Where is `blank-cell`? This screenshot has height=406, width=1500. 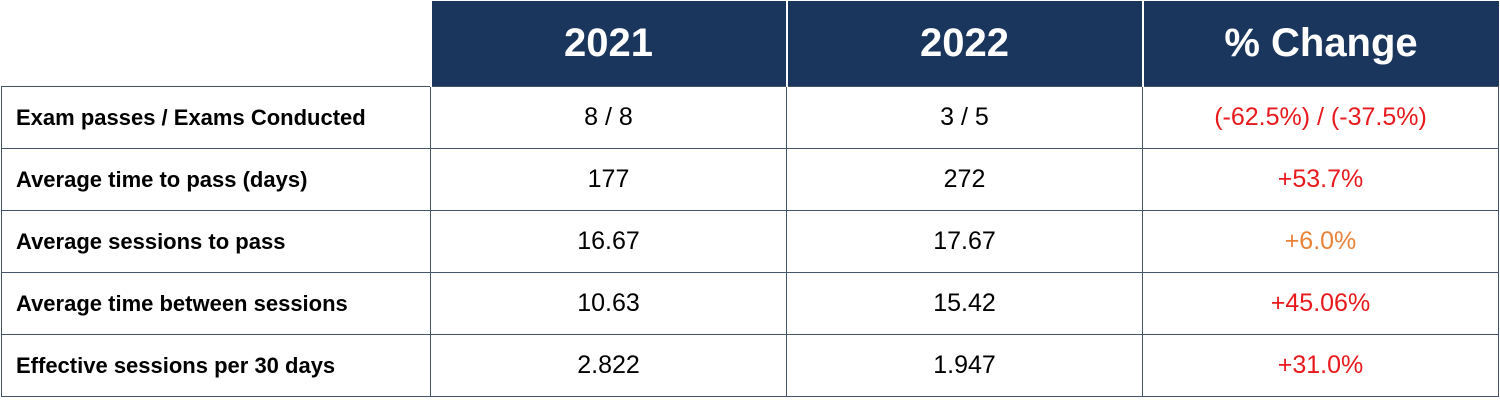 blank-cell is located at coordinates (216, 44).